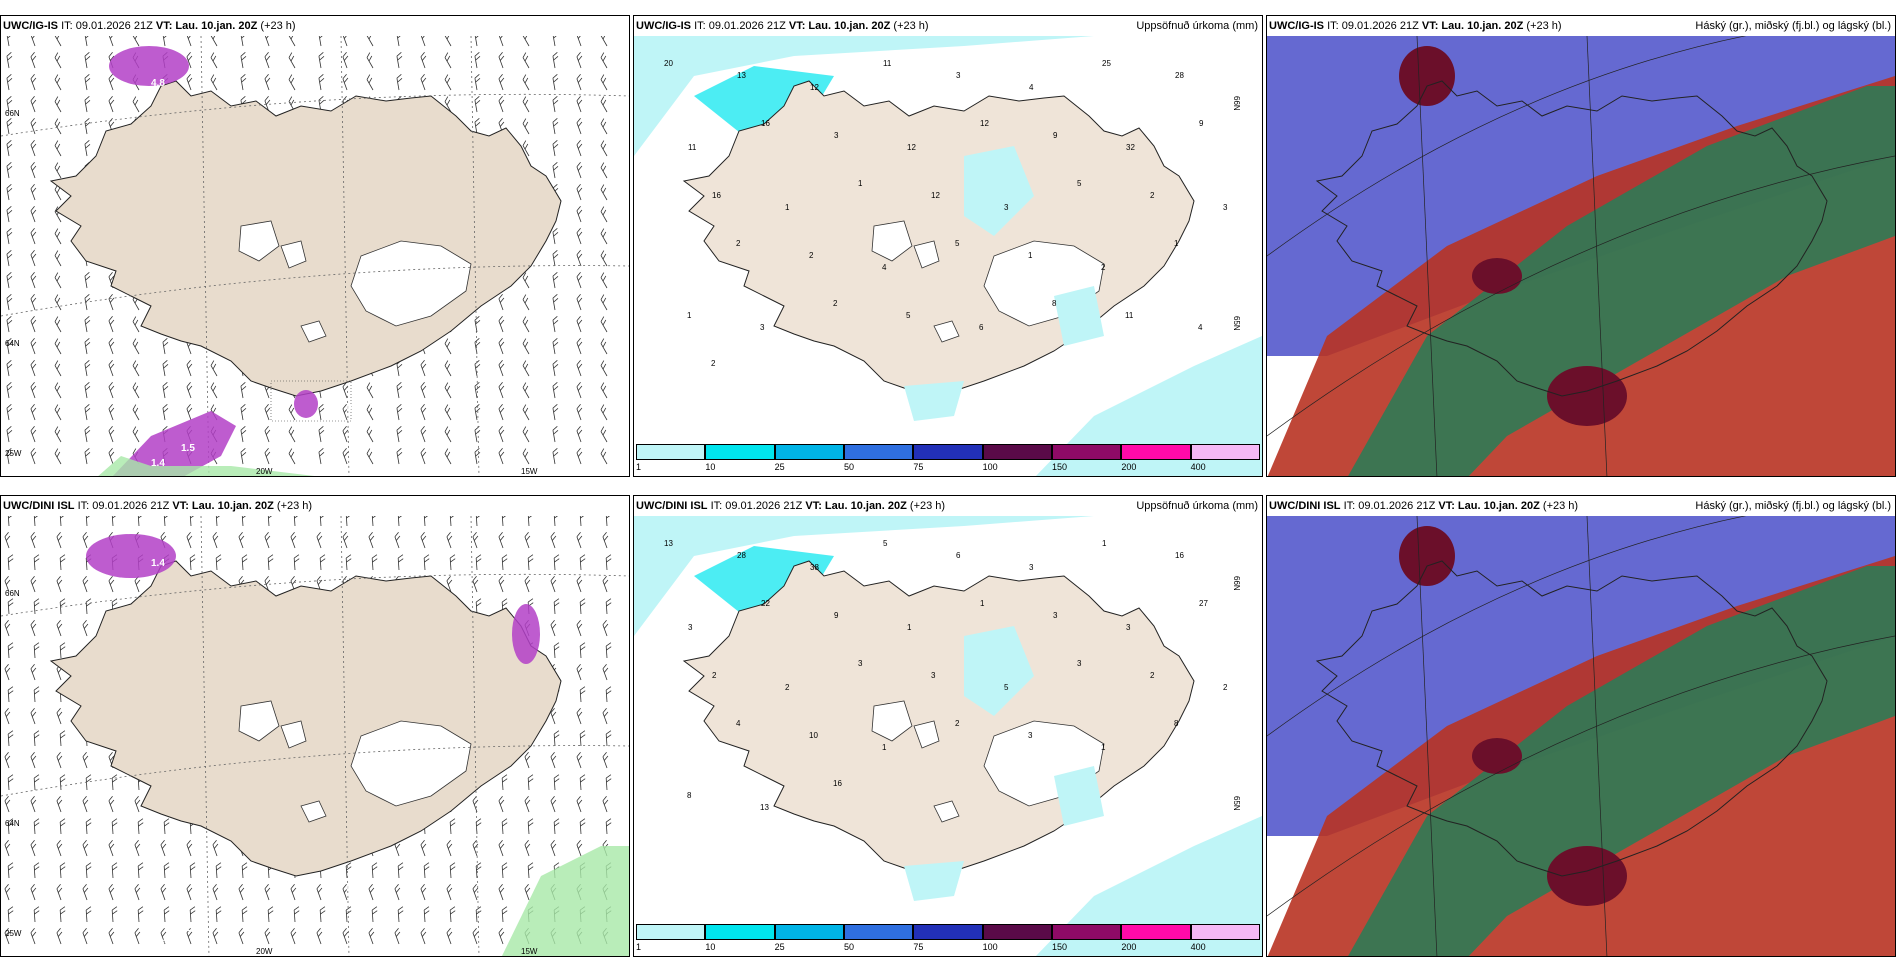 The image size is (1900, 957). I want to click on value-label: 0.3, so click(353, 408).